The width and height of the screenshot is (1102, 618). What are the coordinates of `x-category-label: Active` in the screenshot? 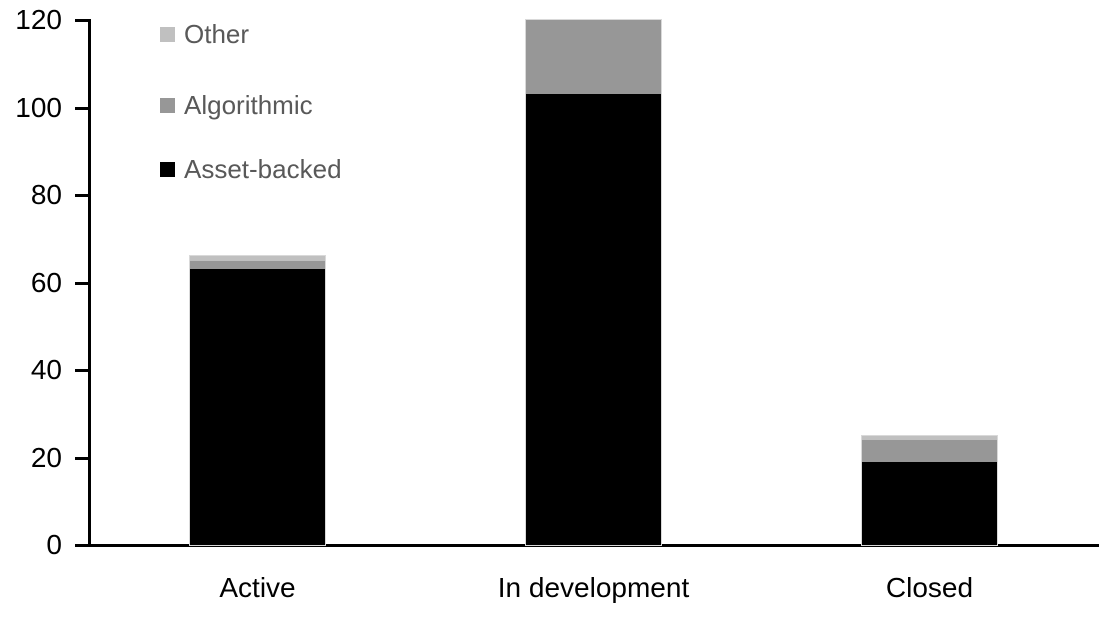 It's located at (257, 587).